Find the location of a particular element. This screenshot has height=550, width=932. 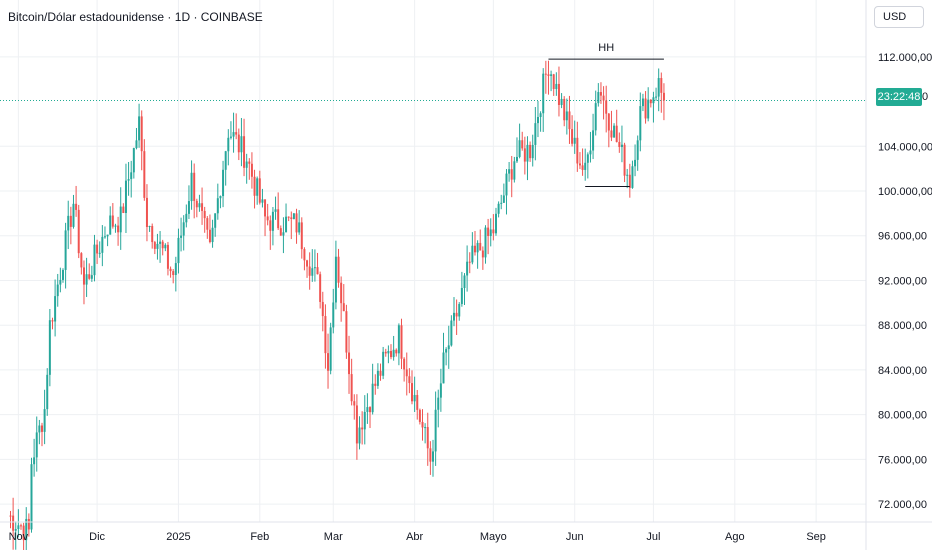

y-tick-label: 72.000,00 is located at coordinates (902, 505).